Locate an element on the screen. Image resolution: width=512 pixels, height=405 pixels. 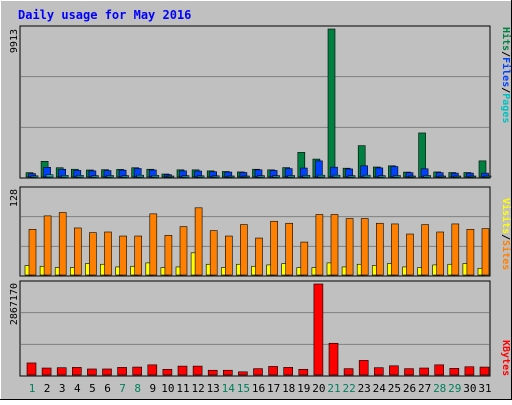
y-max-label-kbytes: 2867170 is located at coordinates (14, 304).